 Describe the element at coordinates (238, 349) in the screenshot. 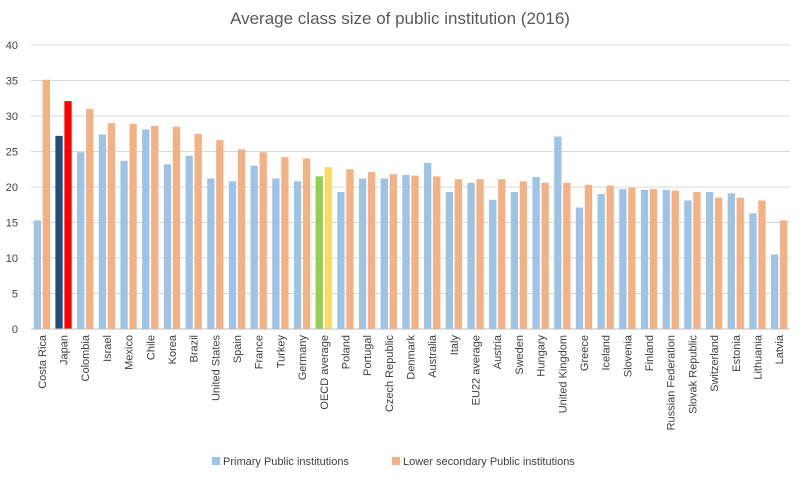

I see `category-label: Spain` at that location.